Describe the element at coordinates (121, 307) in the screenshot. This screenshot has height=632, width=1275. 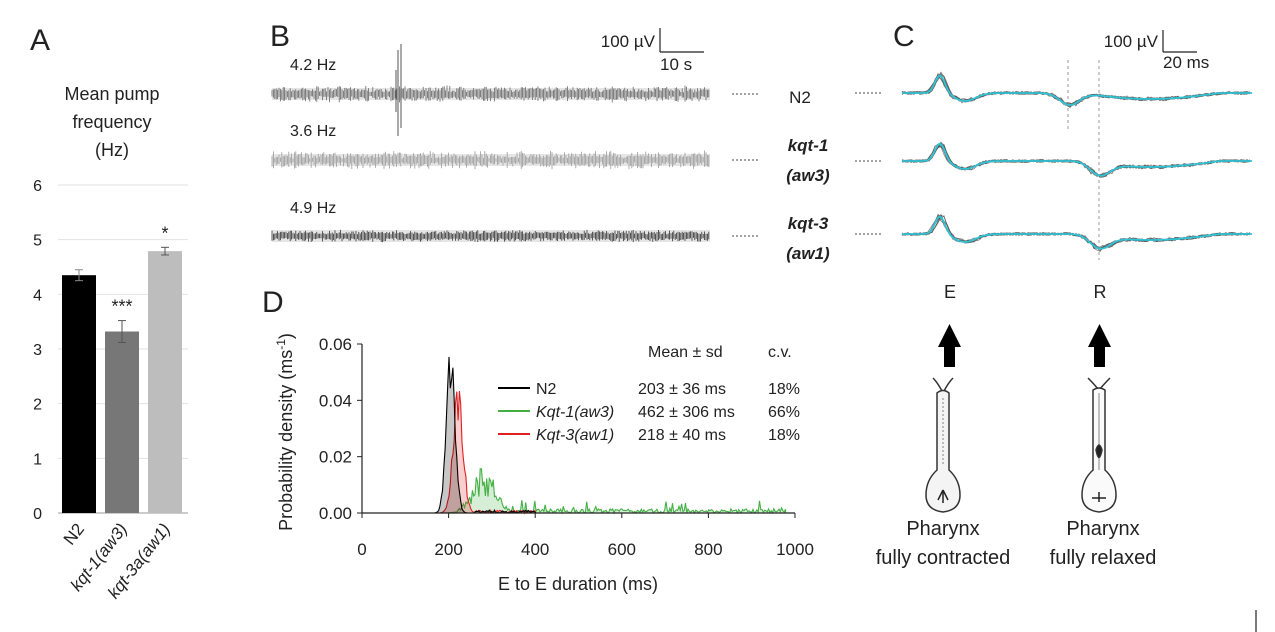
I see `a-significance-label: ***` at that location.